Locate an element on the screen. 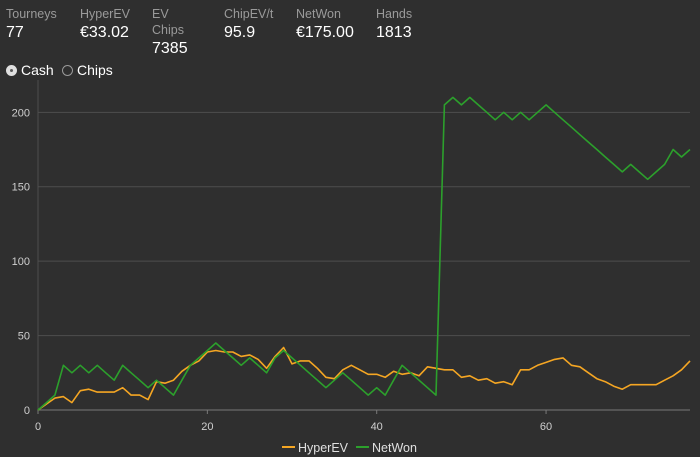 The height and width of the screenshot is (457, 700). stat-label: EV Chips is located at coordinates (168, 22).